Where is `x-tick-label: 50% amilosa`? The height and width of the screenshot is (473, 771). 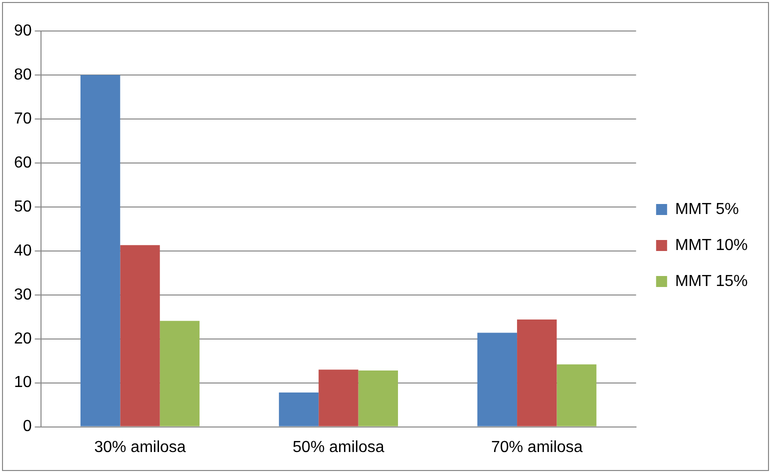 x-tick-label: 50% amilosa is located at coordinates (338, 447).